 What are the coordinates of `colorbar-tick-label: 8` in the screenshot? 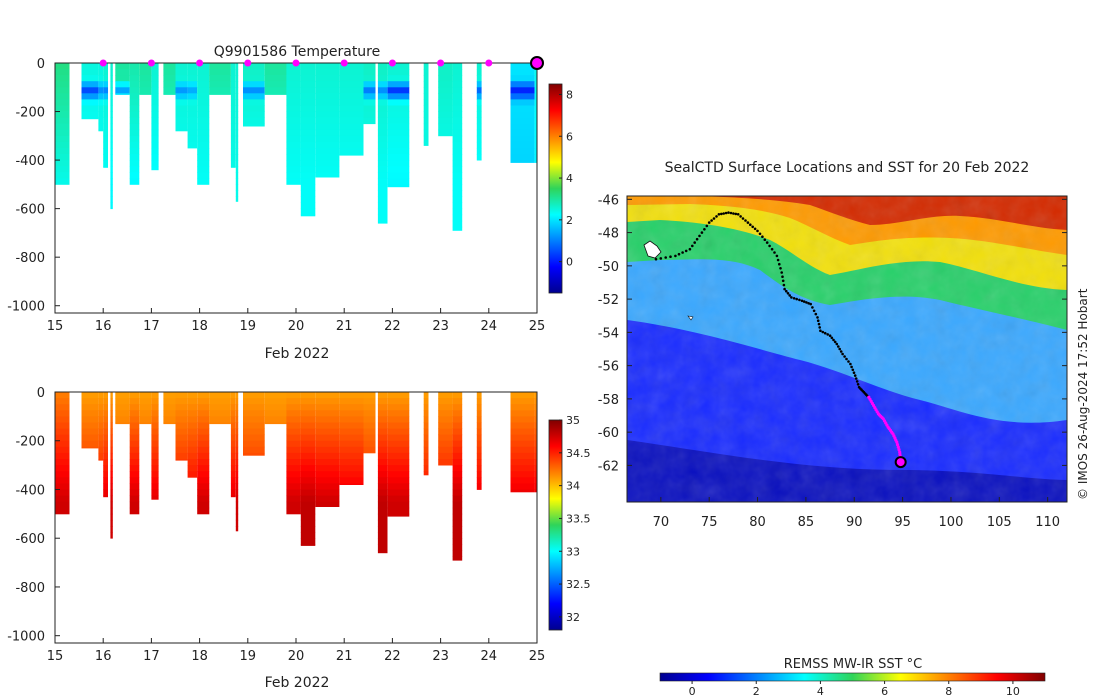 It's located at (948, 691).